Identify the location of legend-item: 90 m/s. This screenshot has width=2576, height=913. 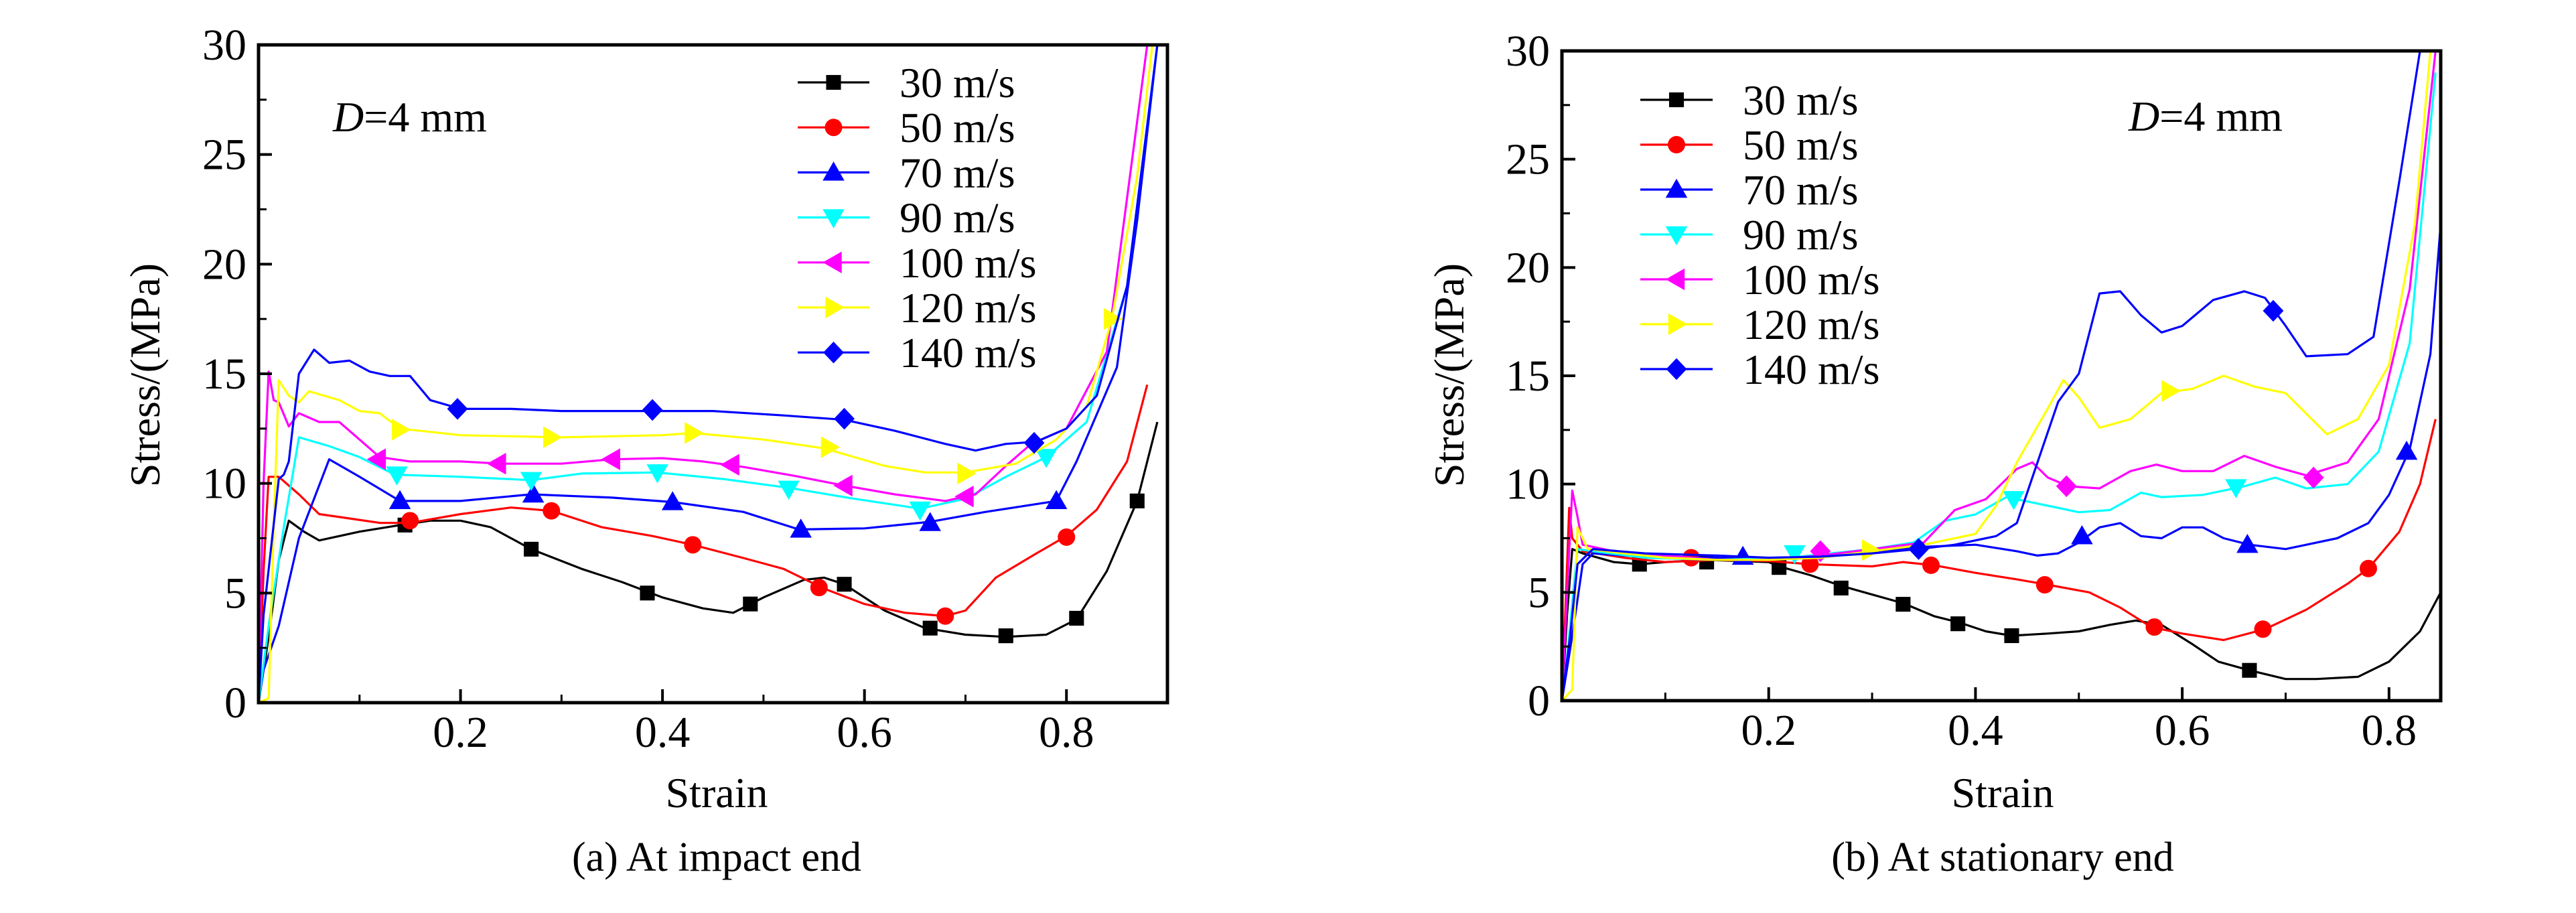
(906, 218).